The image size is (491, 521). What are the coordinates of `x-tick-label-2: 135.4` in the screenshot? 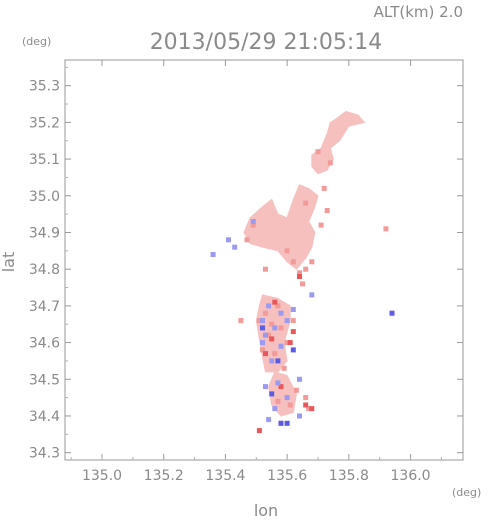 It's located at (225, 476).